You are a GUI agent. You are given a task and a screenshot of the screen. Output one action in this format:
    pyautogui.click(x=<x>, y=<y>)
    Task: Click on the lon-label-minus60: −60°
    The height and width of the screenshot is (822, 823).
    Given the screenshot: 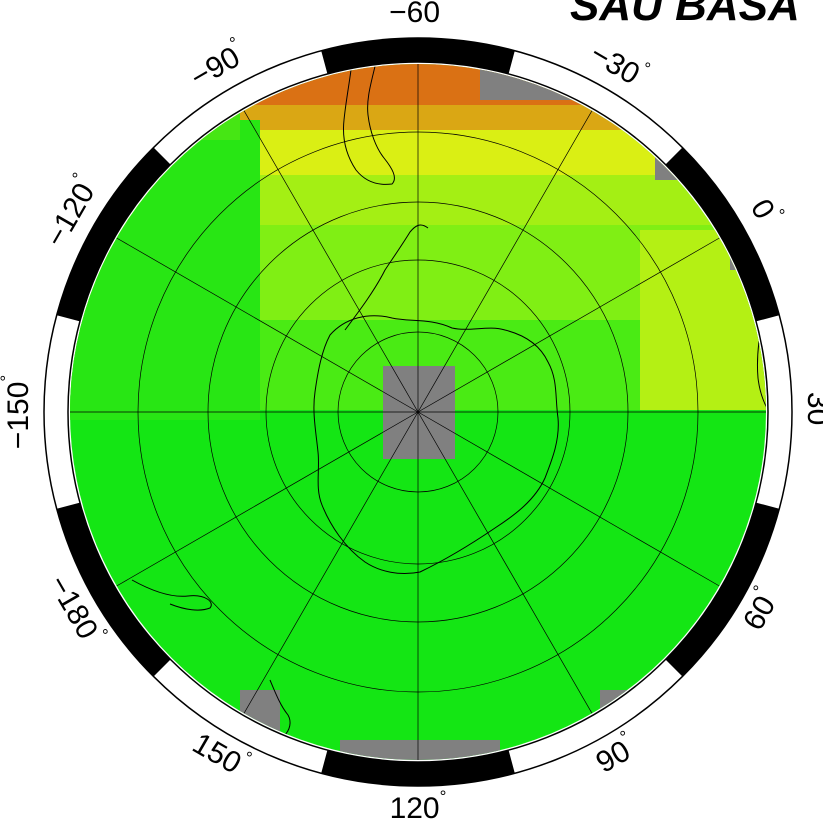 What is the action you would take?
    pyautogui.click(x=418, y=14)
    